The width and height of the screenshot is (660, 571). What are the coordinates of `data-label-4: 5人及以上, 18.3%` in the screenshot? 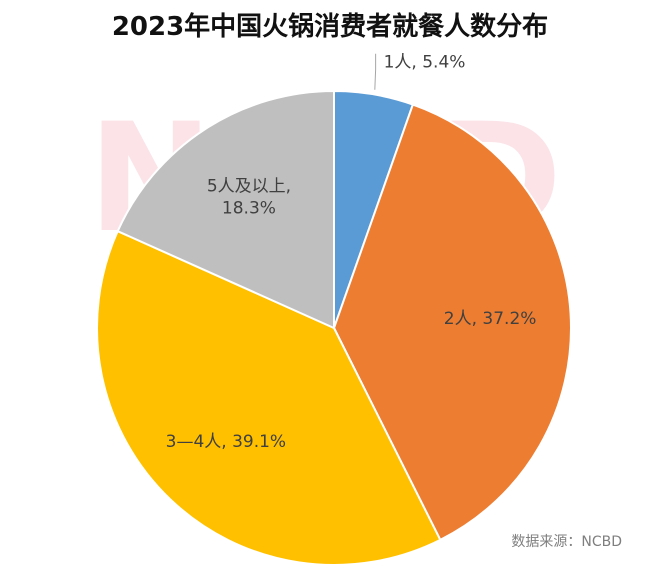 It's located at (249, 198).